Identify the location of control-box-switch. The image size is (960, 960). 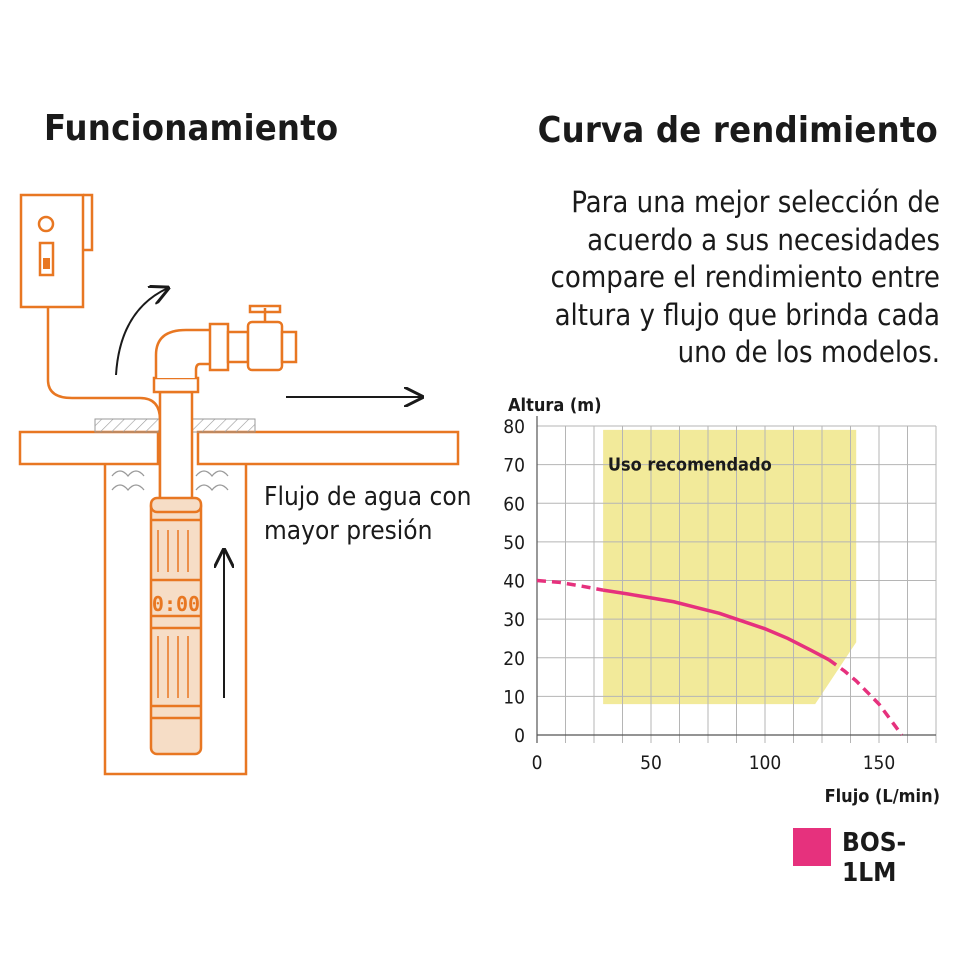
(46, 259).